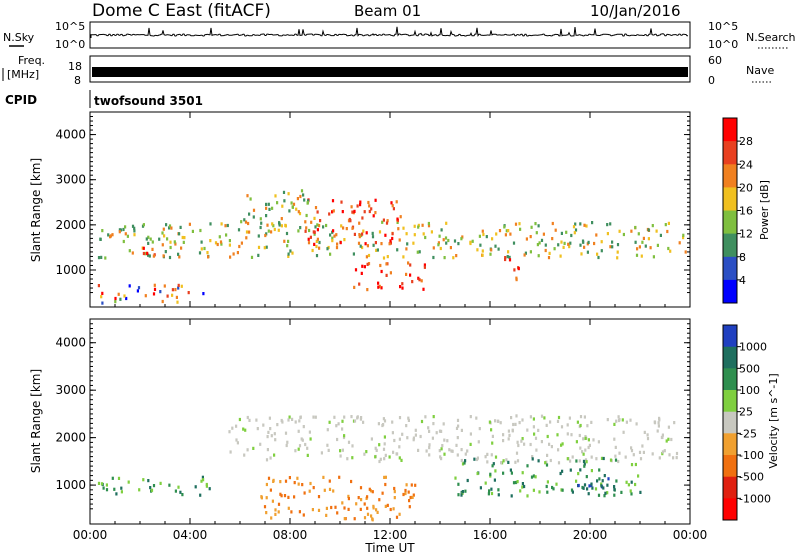 The width and height of the screenshot is (800, 554). I want to click on cpid-value: twofsound 3501, so click(148, 101).